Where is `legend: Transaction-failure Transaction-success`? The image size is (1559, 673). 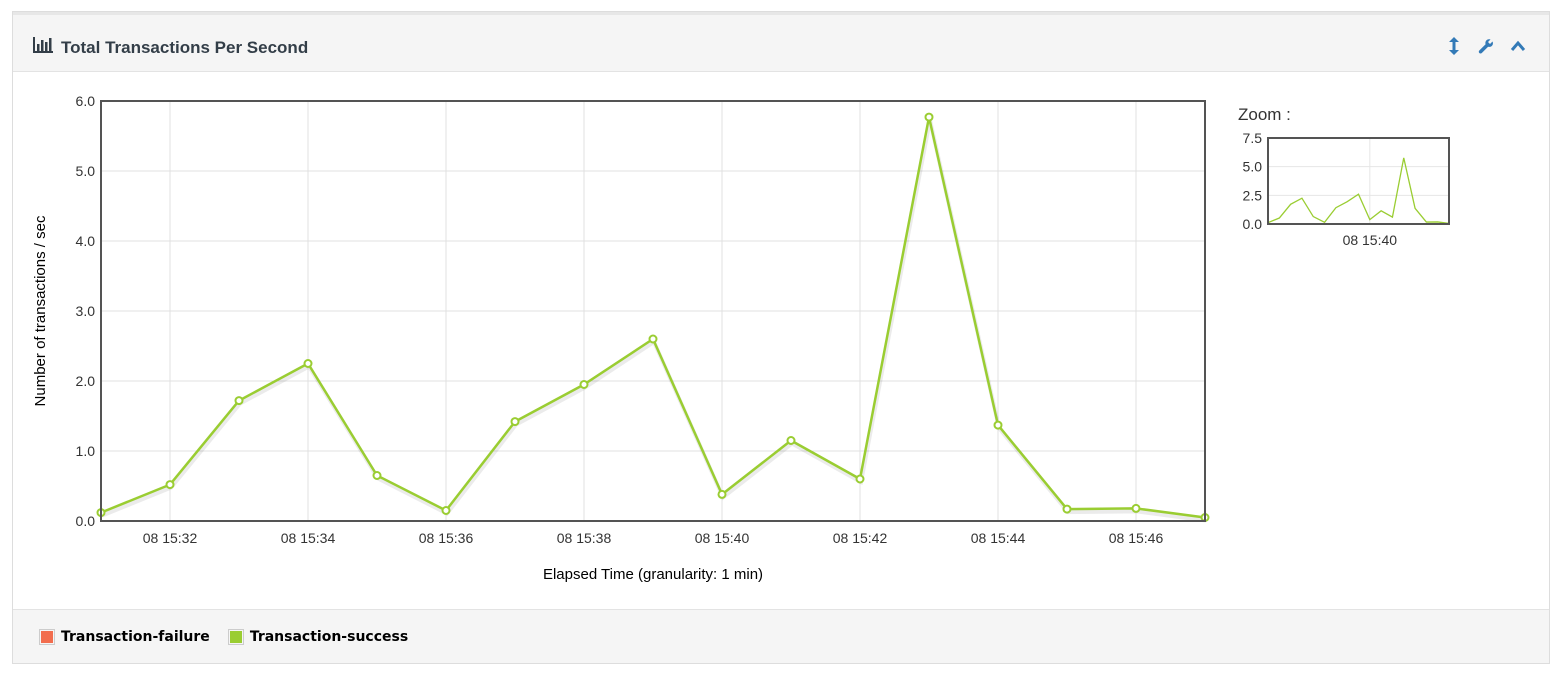 legend: Transaction-failure Transaction-success is located at coordinates (781, 636).